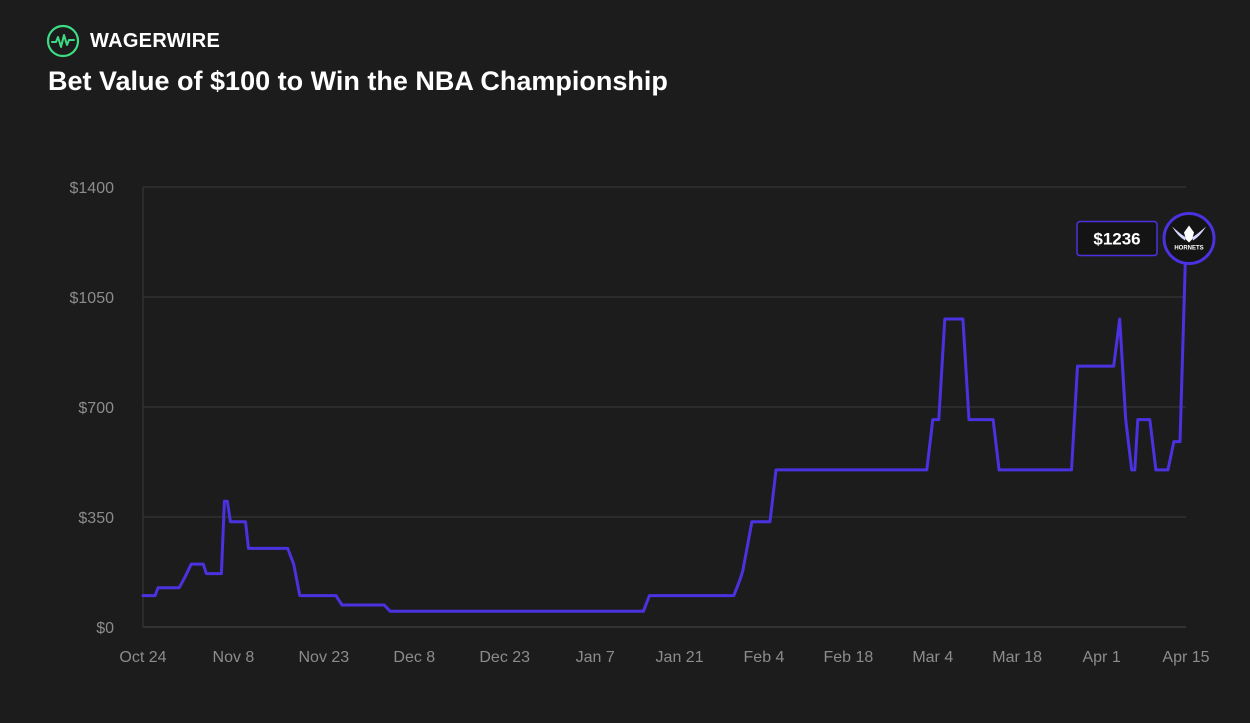  Describe the element at coordinates (142, 657) in the screenshot. I see `x-tick-label: Oct 24` at that location.